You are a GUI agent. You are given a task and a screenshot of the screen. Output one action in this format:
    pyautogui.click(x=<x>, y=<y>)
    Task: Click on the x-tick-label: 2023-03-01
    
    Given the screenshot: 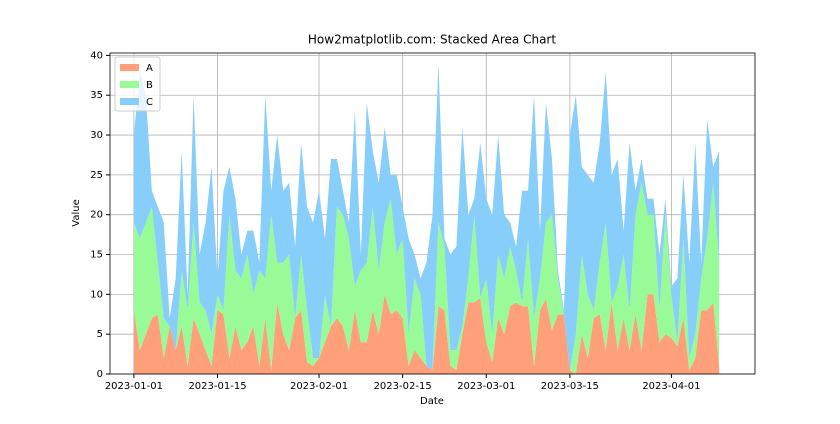 What is the action you would take?
    pyautogui.click(x=486, y=386)
    